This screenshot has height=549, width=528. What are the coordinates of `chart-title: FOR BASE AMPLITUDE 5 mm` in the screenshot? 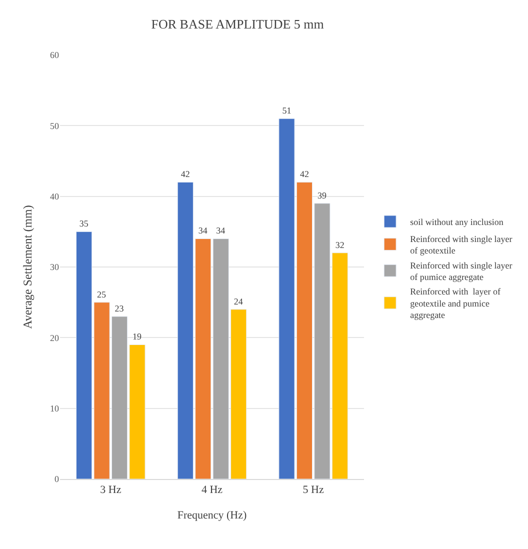 It's located at (237, 24).